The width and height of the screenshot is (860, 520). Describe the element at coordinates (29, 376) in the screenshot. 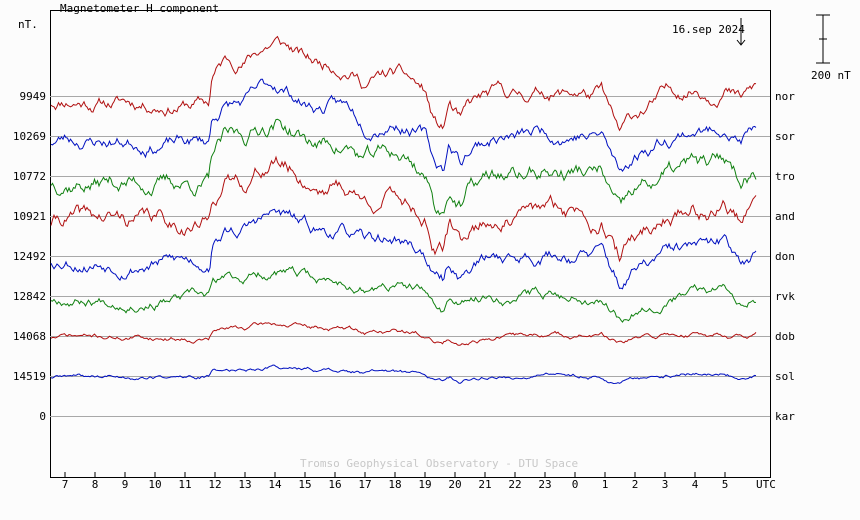

I see `baseline-value-sol: 14519` at that location.